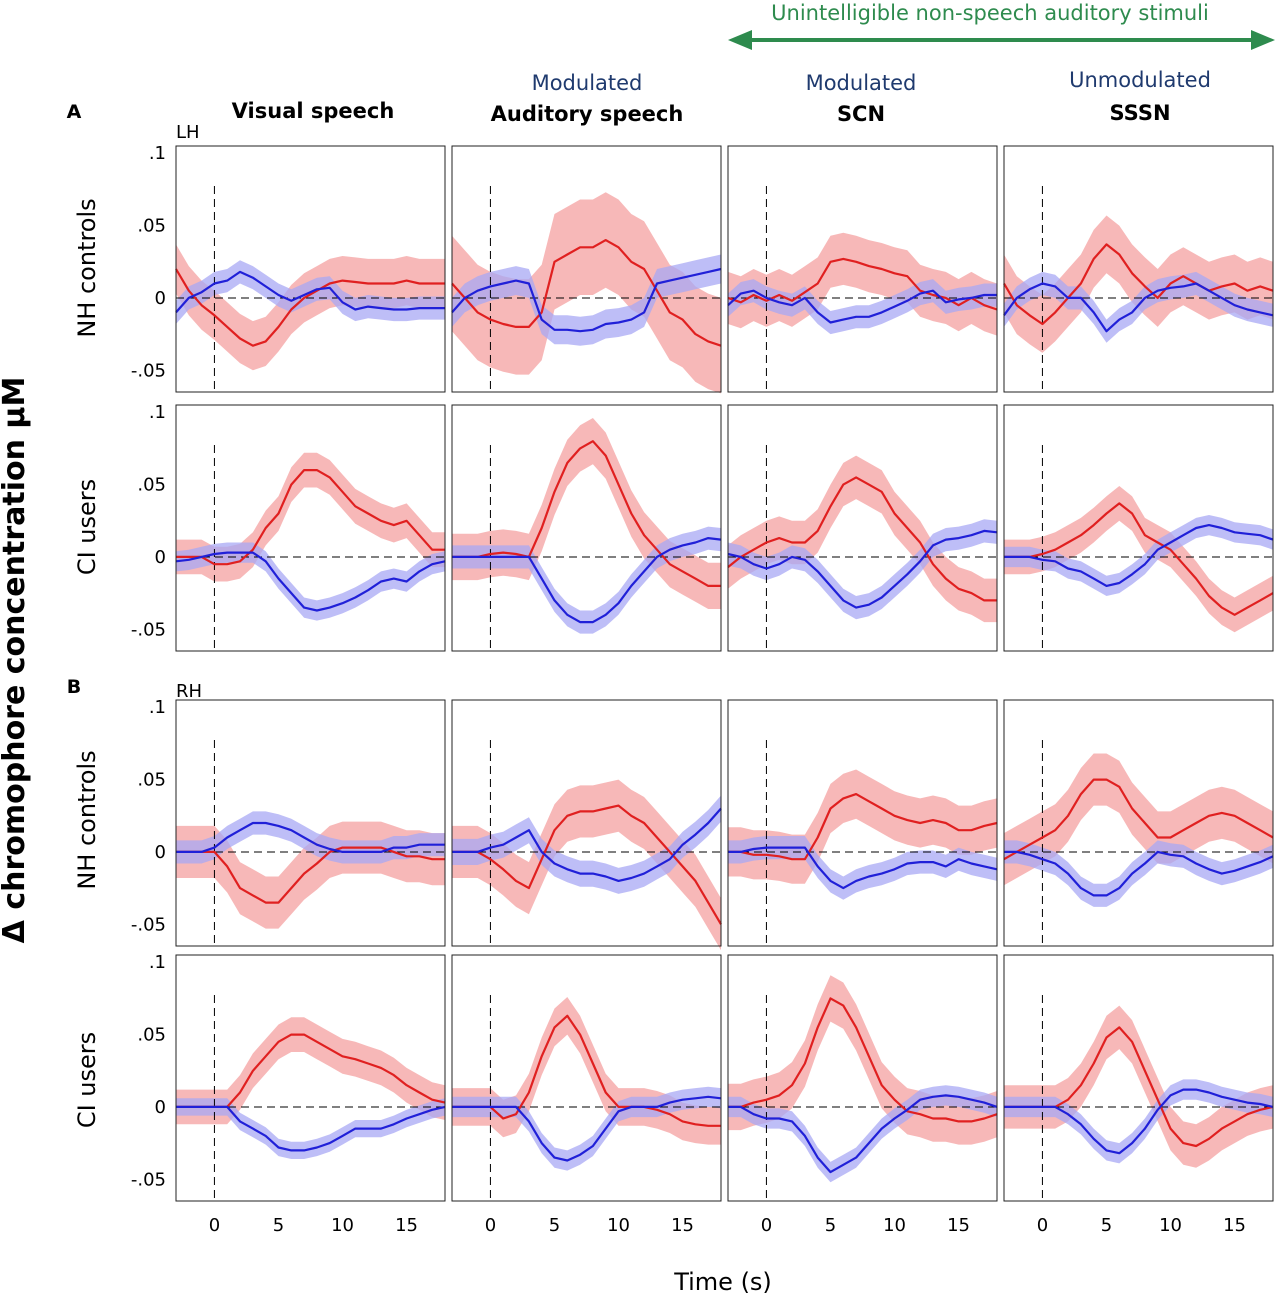 Image resolution: width=1284 pixels, height=1300 pixels. What do you see at coordinates (861, 83) in the screenshot?
I see `column-modulation-3: Modulated` at bounding box center [861, 83].